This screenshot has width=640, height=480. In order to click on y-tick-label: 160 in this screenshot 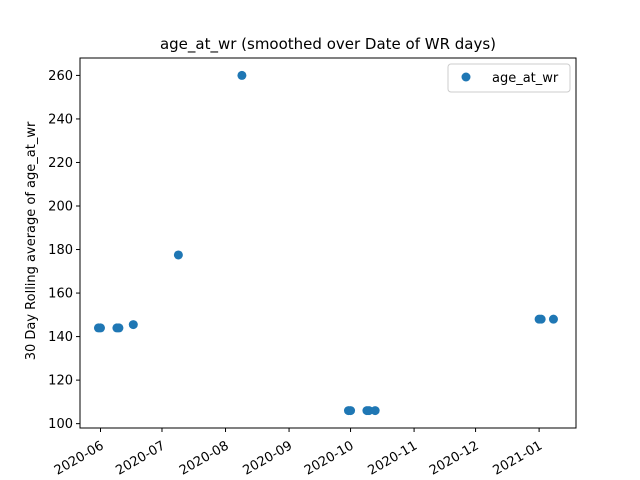, I will do `click(60, 294)`.